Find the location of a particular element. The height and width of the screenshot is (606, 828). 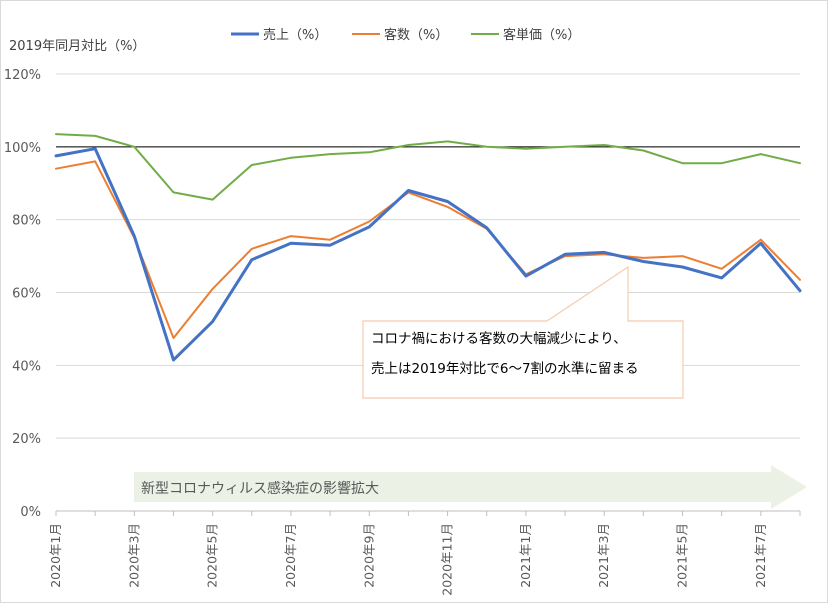

x-tick-label: 2021年5月 is located at coordinates (682, 555).